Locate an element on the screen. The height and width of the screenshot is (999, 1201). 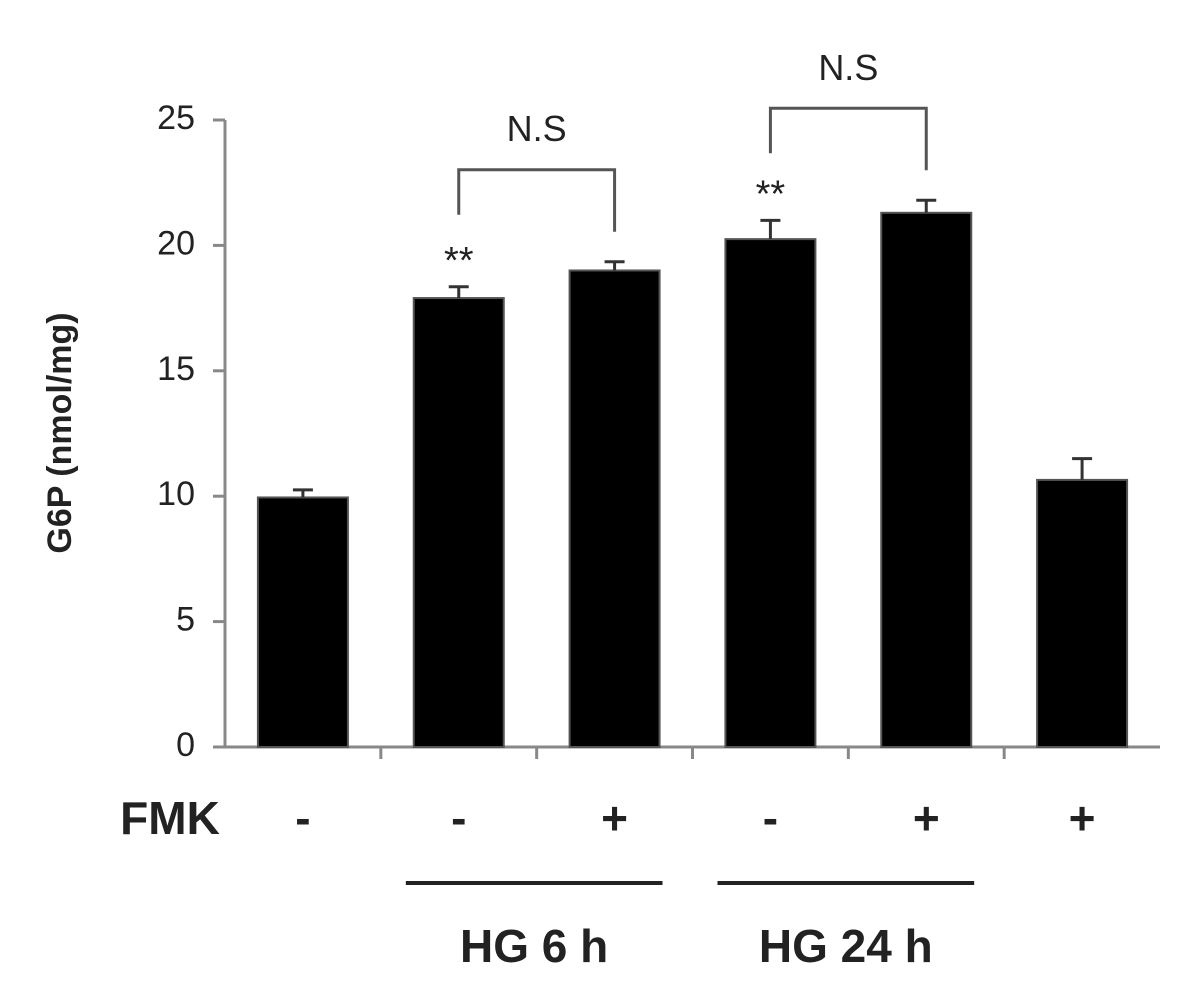
y-axis-label: G6P (nmol/mg) is located at coordinates (60, 432).